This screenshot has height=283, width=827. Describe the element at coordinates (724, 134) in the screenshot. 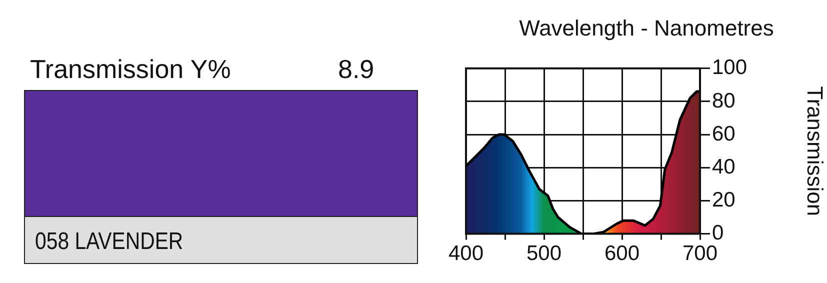

I see `y-tick-label: 60` at that location.